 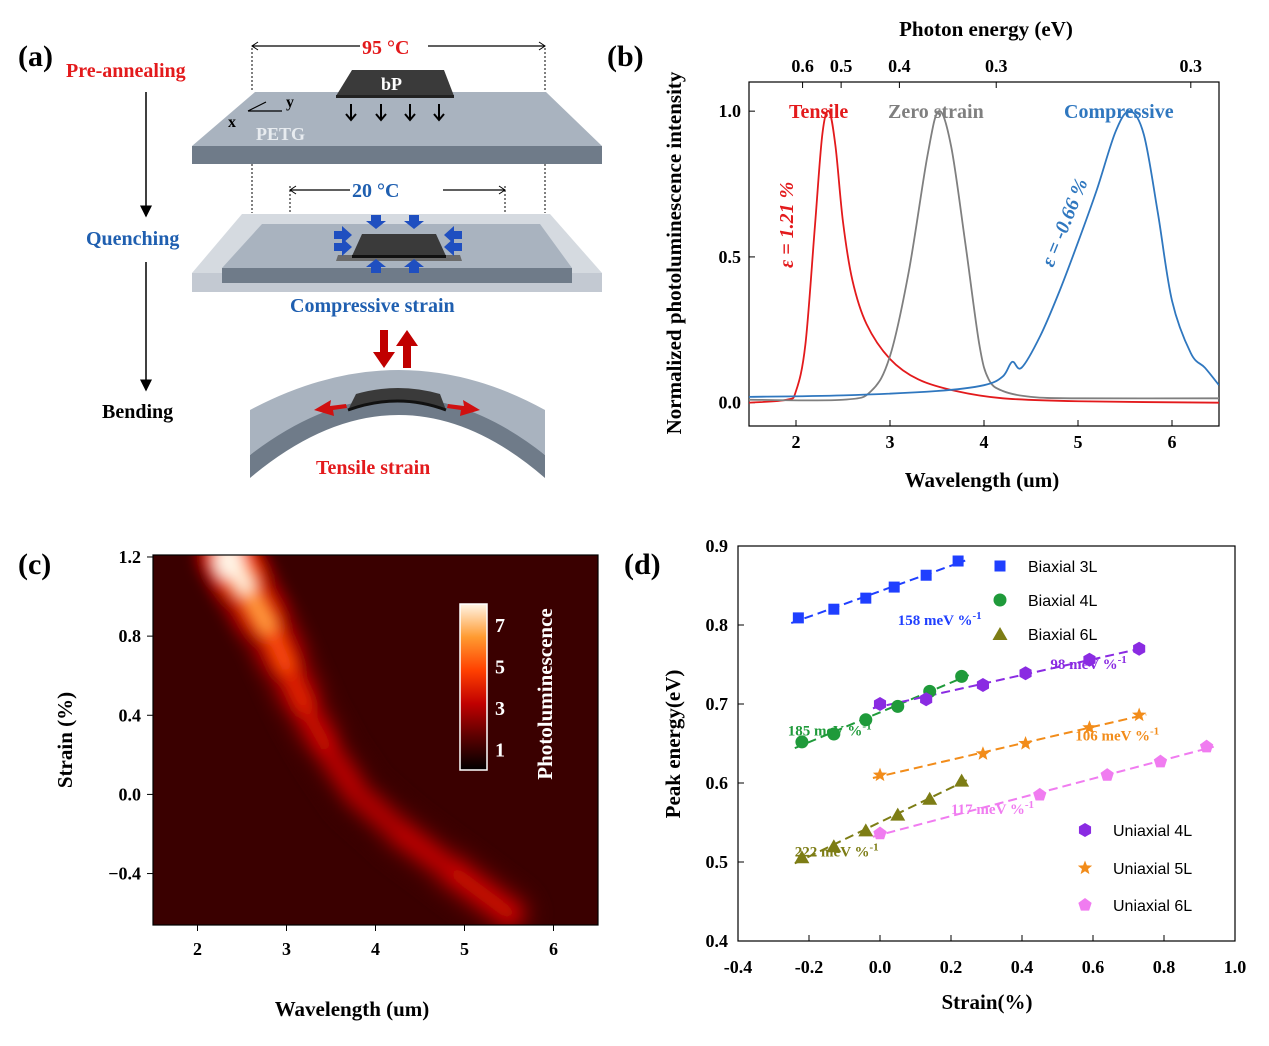 What do you see at coordinates (368, 740) in the screenshot?
I see `heatmap-ridge` at bounding box center [368, 740].